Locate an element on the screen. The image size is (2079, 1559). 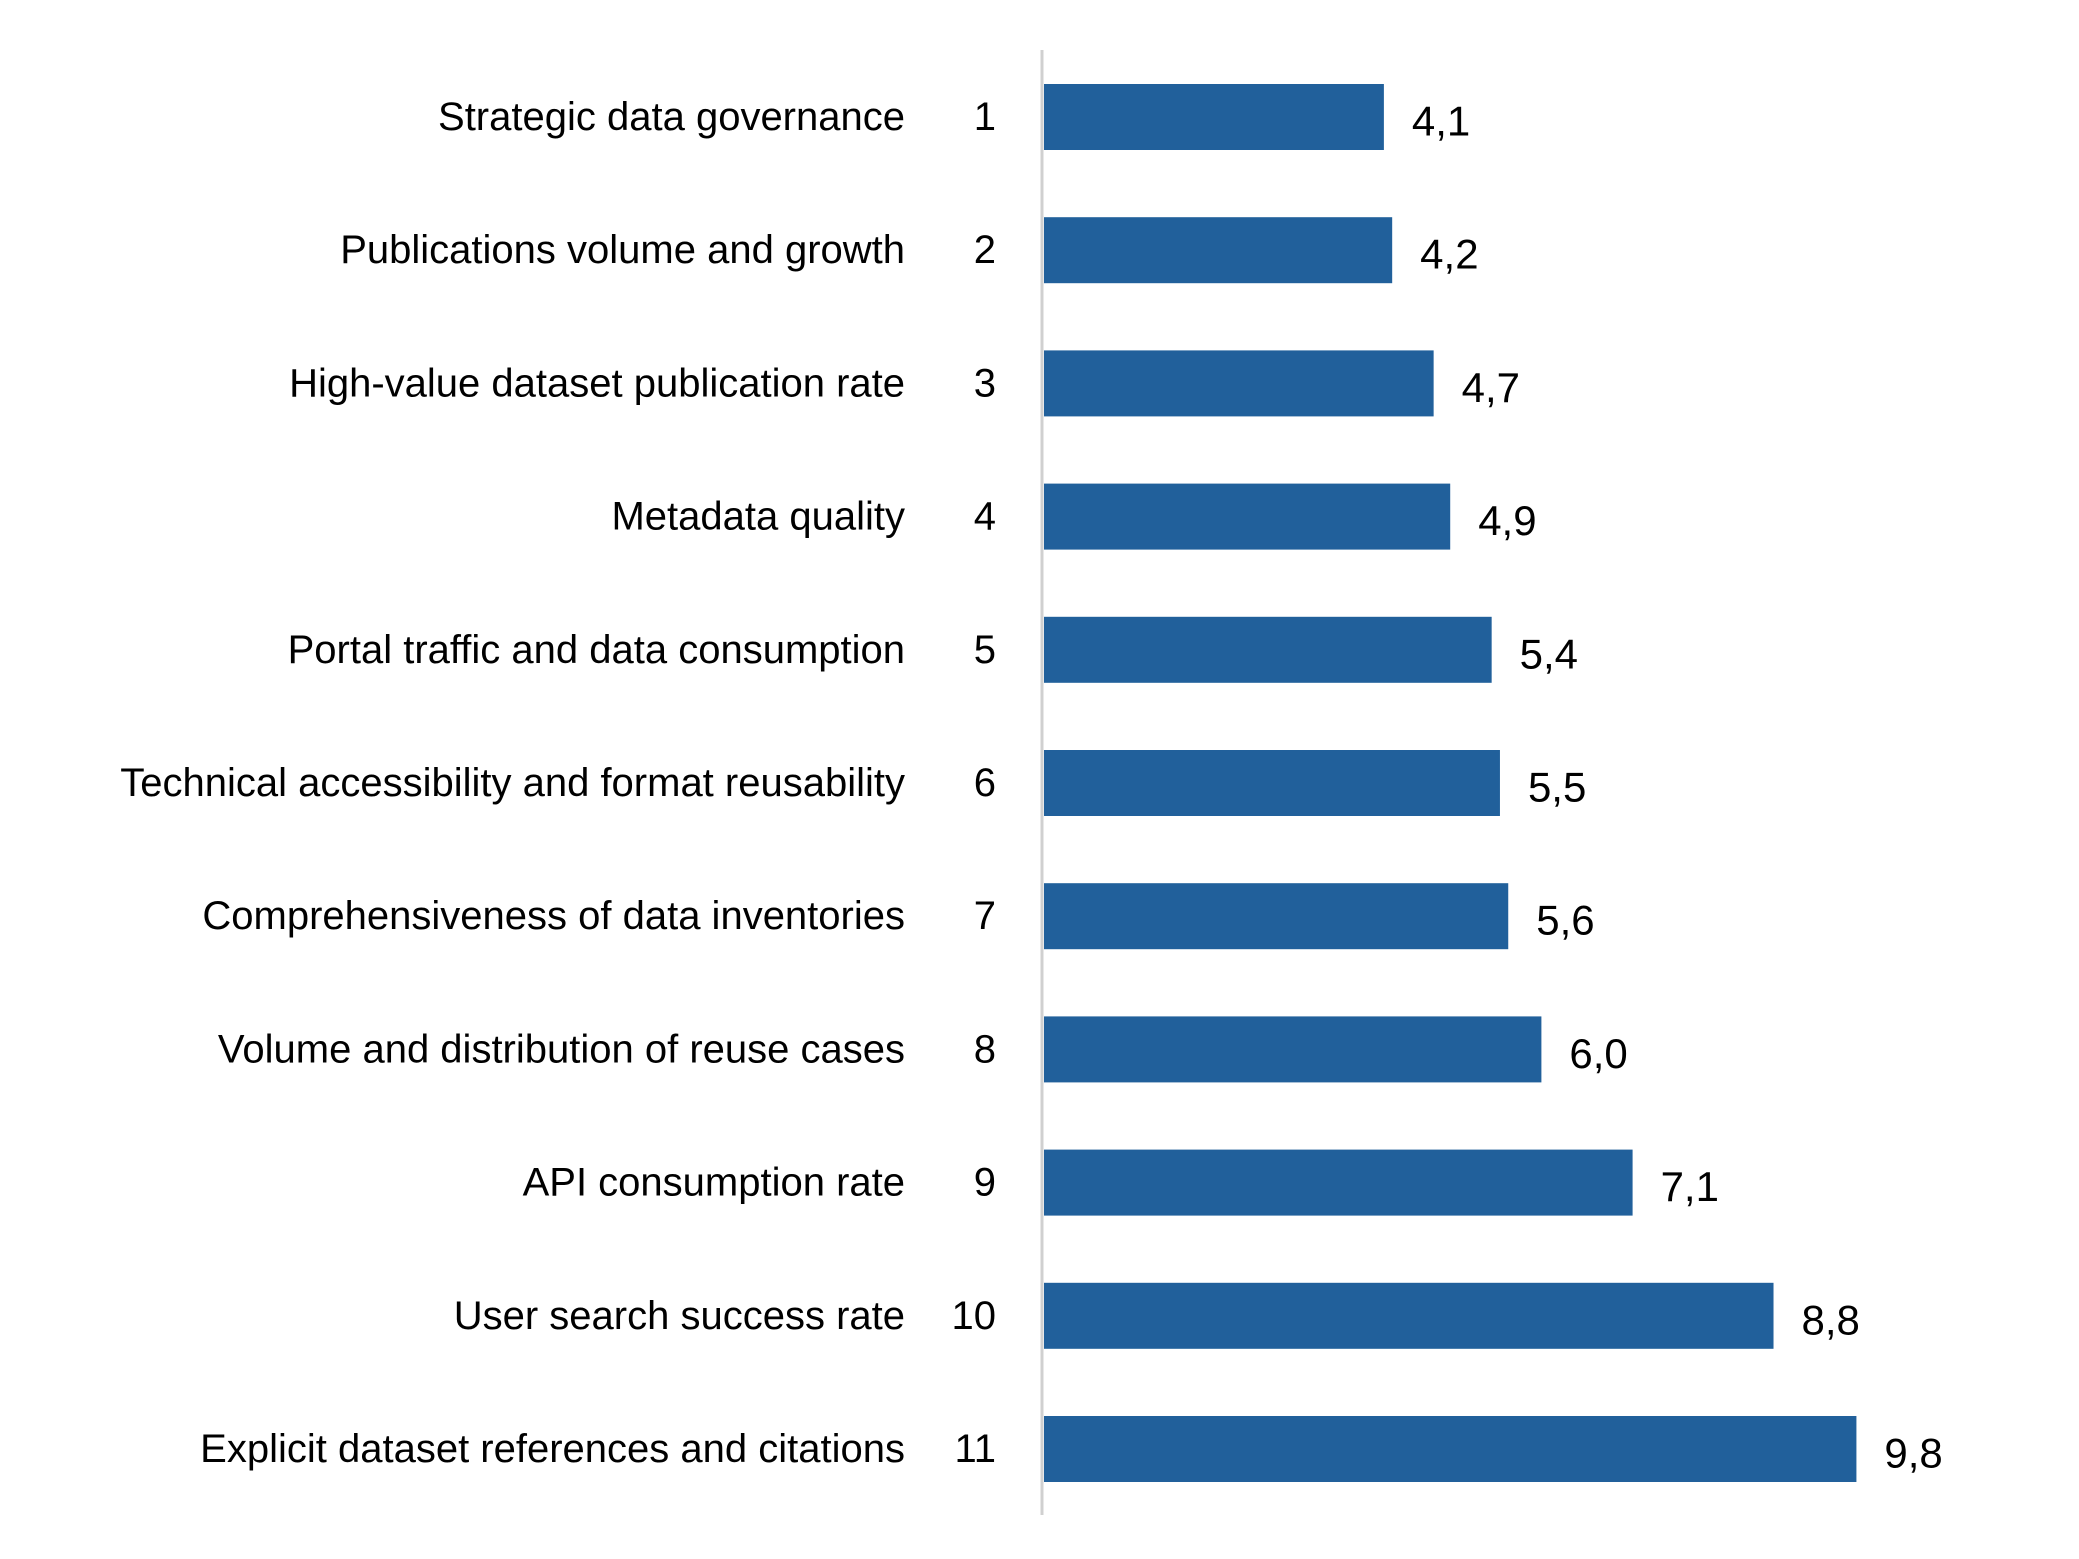
rank-label: 5 is located at coordinates (985, 650).